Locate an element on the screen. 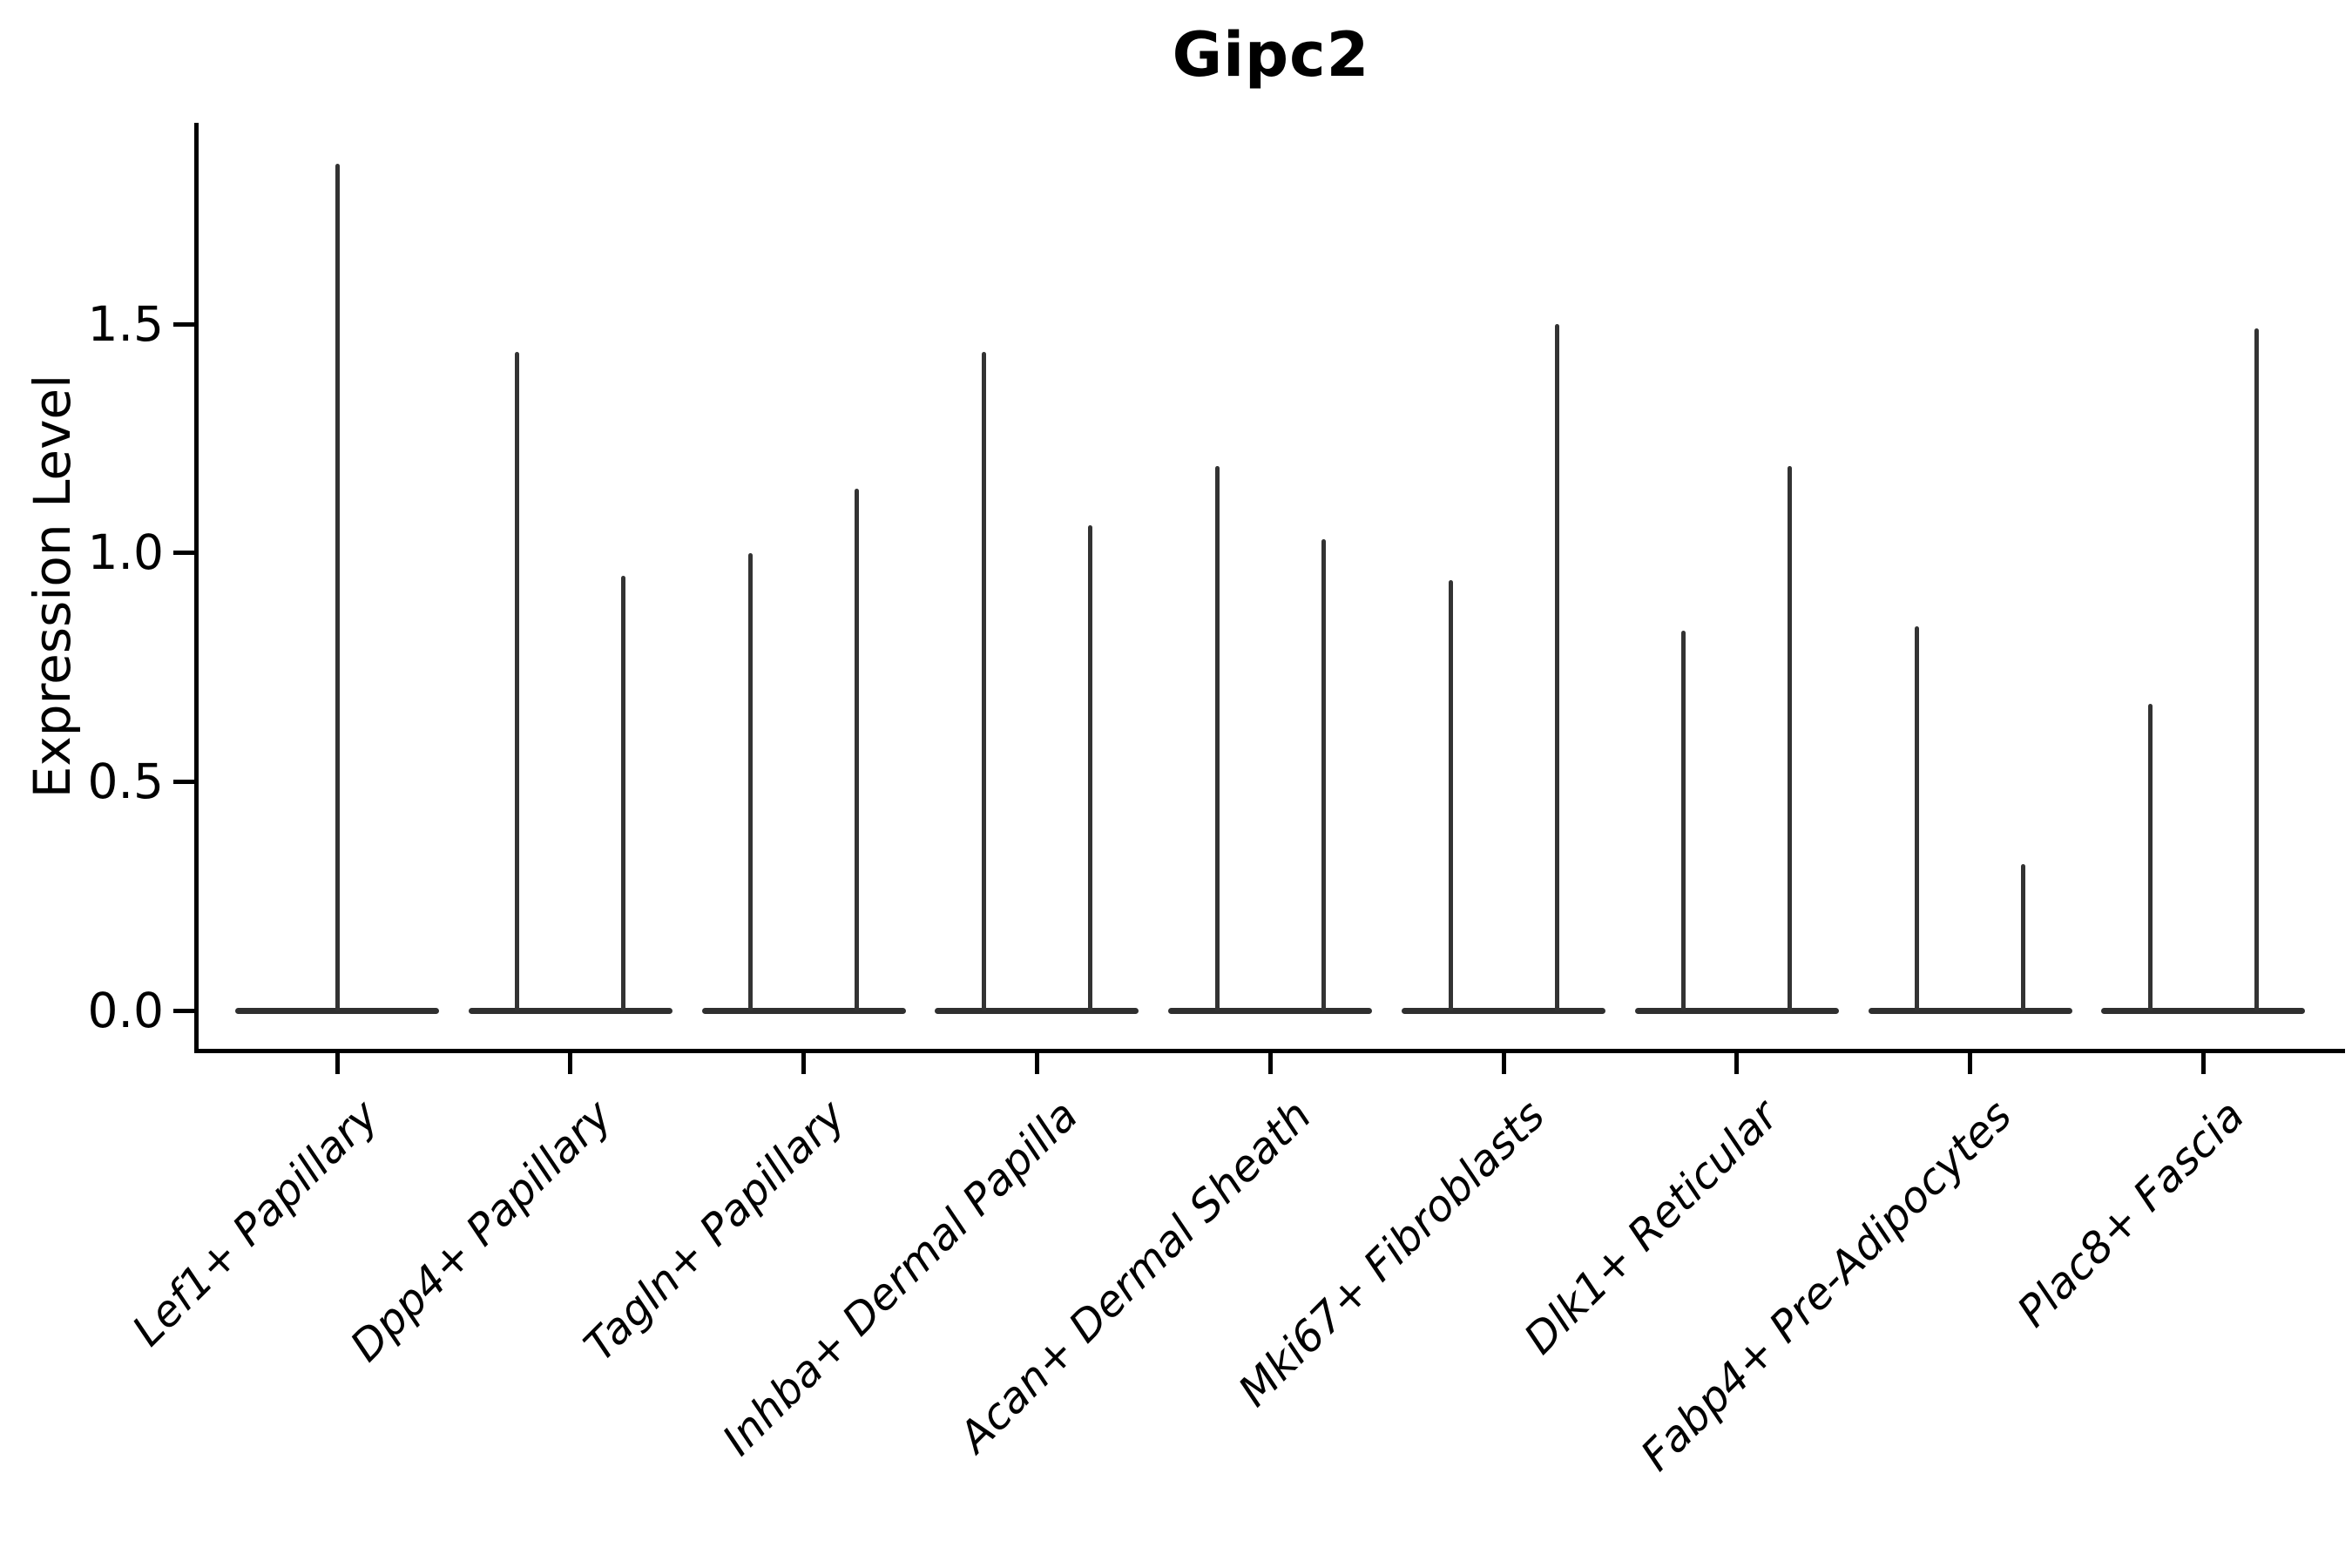 The height and width of the screenshot is (1568, 2352). y-tick-label: 1.0 is located at coordinates (125, 552).